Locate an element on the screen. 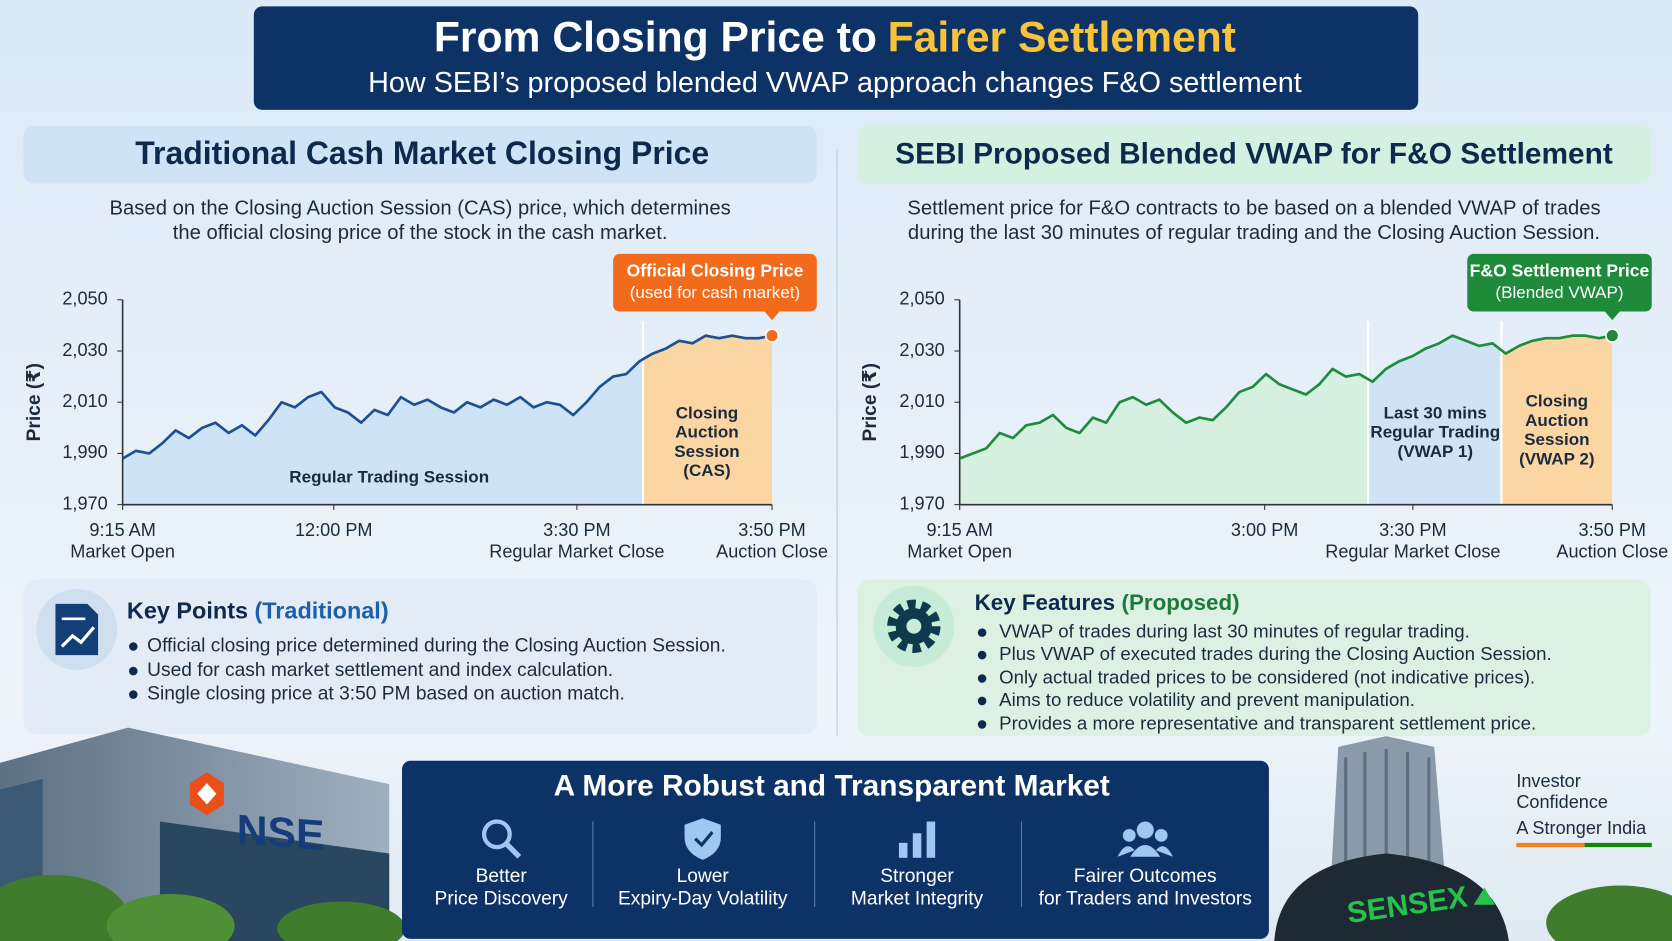 Image resolution: width=1672 pixels, height=941 pixels. gear-hole is located at coordinates (914, 626).